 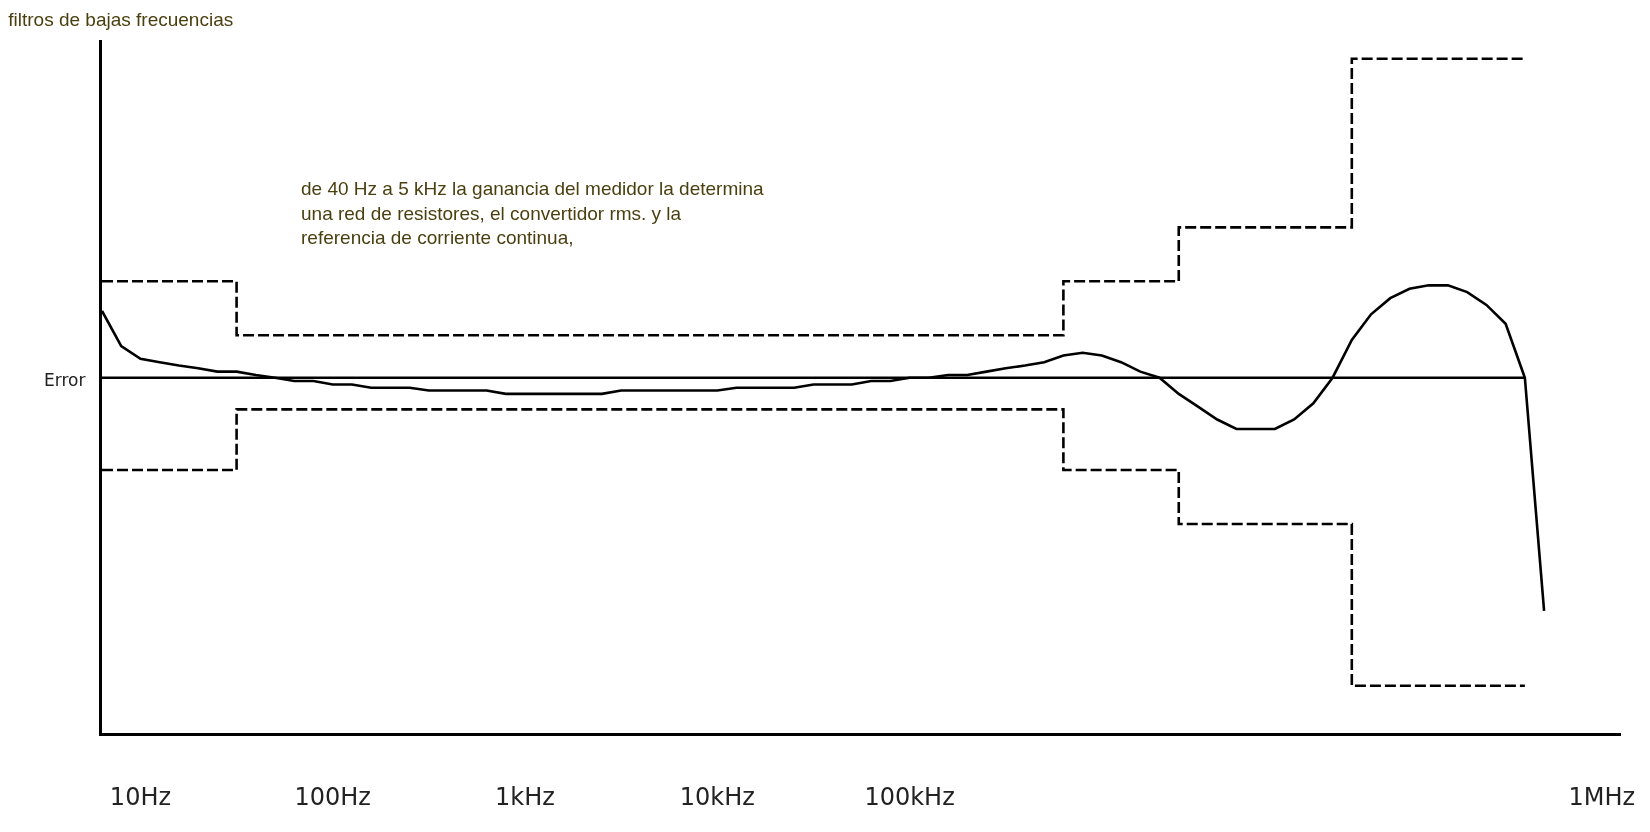 What do you see at coordinates (533, 213) in the screenshot?
I see `annotation: de 40 Hz a 5 kHz la ganancia del medidor la determina una red de resistores, el convertidor rms. y la referencia de corriente continua,` at bounding box center [533, 213].